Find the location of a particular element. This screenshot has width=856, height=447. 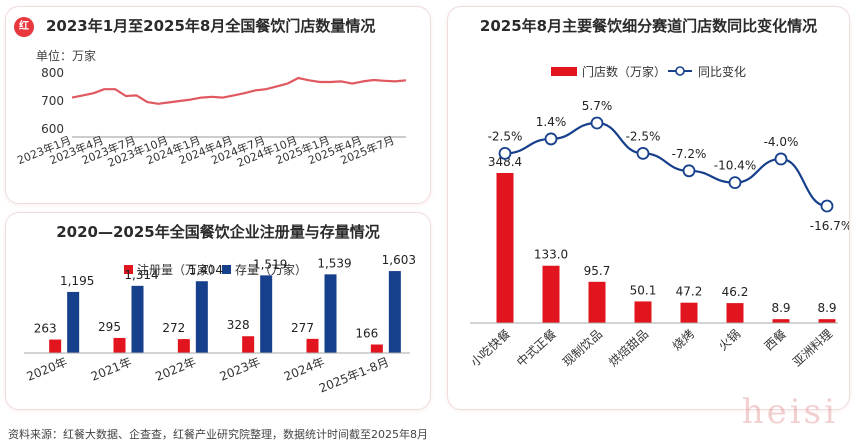

store-count-series-line is located at coordinates (239, 90).